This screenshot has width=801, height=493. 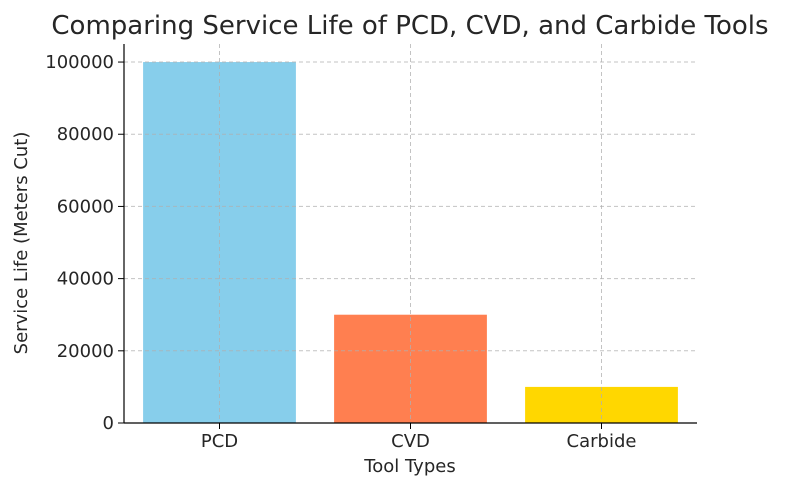 What do you see at coordinates (602, 441) in the screenshot?
I see `x-tick-label-carbide: Carbide` at bounding box center [602, 441].